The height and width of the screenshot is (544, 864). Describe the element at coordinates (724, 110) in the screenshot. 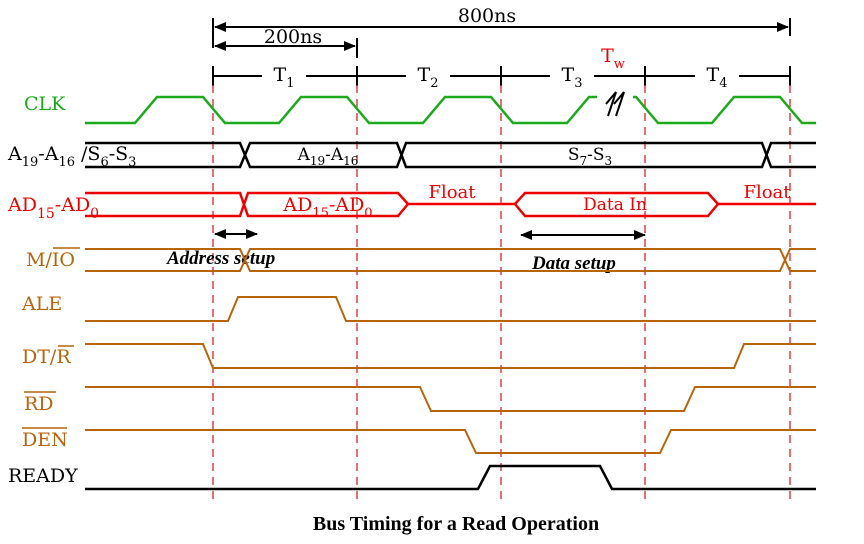

I see `clk-waveform-tail` at that location.